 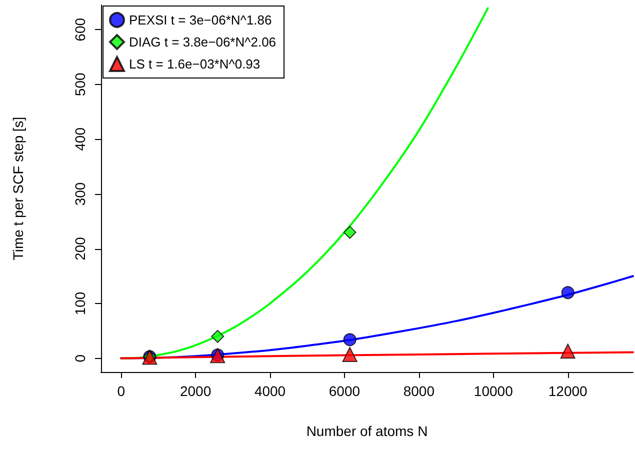 What do you see at coordinates (80, 194) in the screenshot?
I see `y-tick-label: 300` at bounding box center [80, 194].